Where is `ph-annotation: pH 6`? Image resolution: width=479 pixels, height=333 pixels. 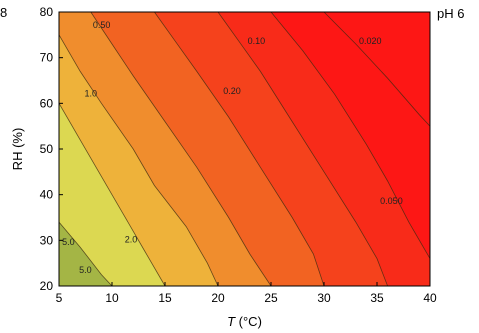 ph-annotation: pH 6 is located at coordinates (451, 13).